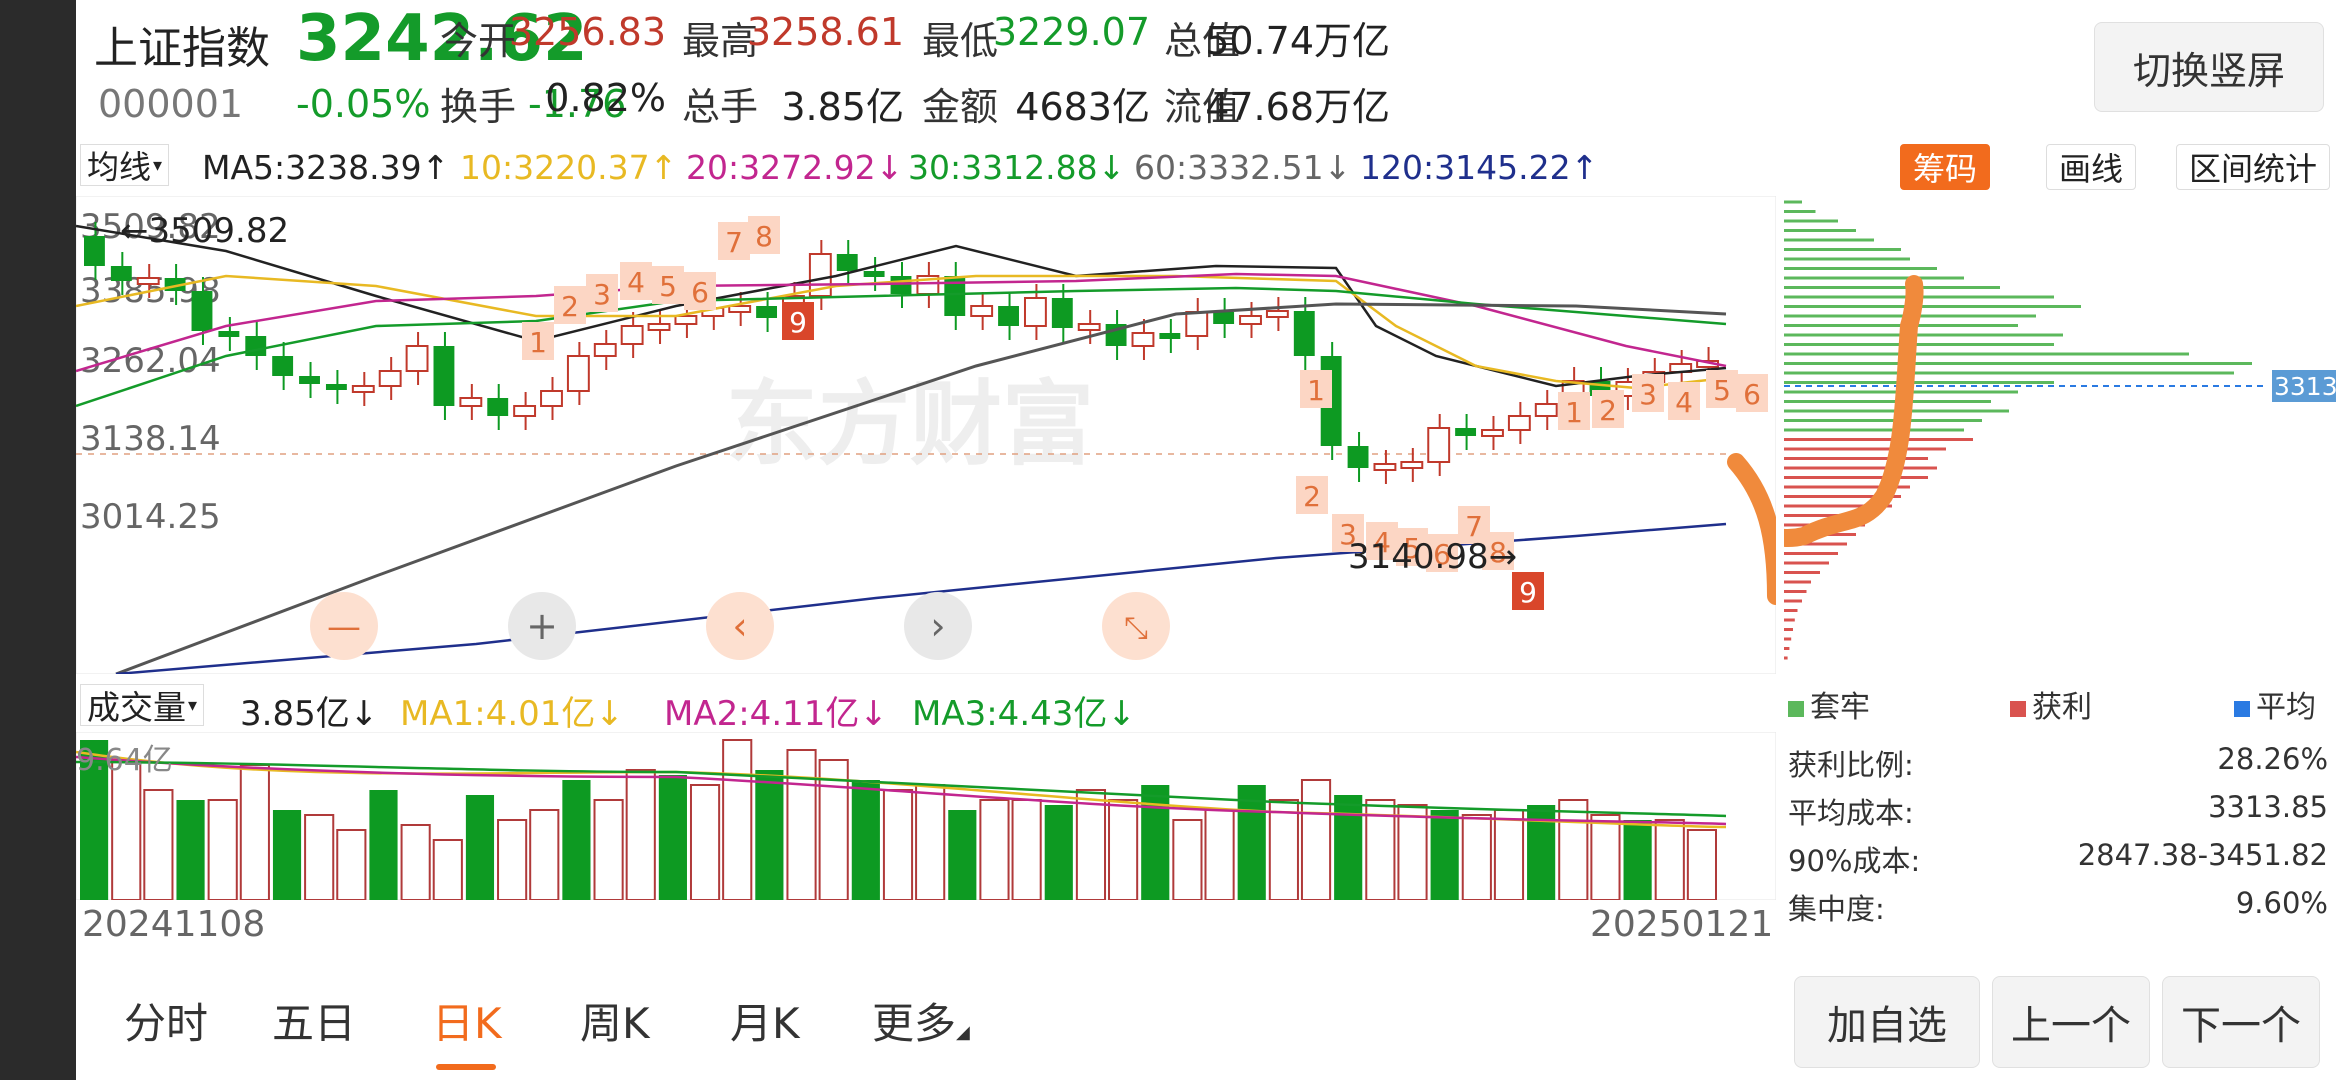 The height and width of the screenshot is (1080, 2336). I want to click on reset-control: ⤡, so click(1136, 626).